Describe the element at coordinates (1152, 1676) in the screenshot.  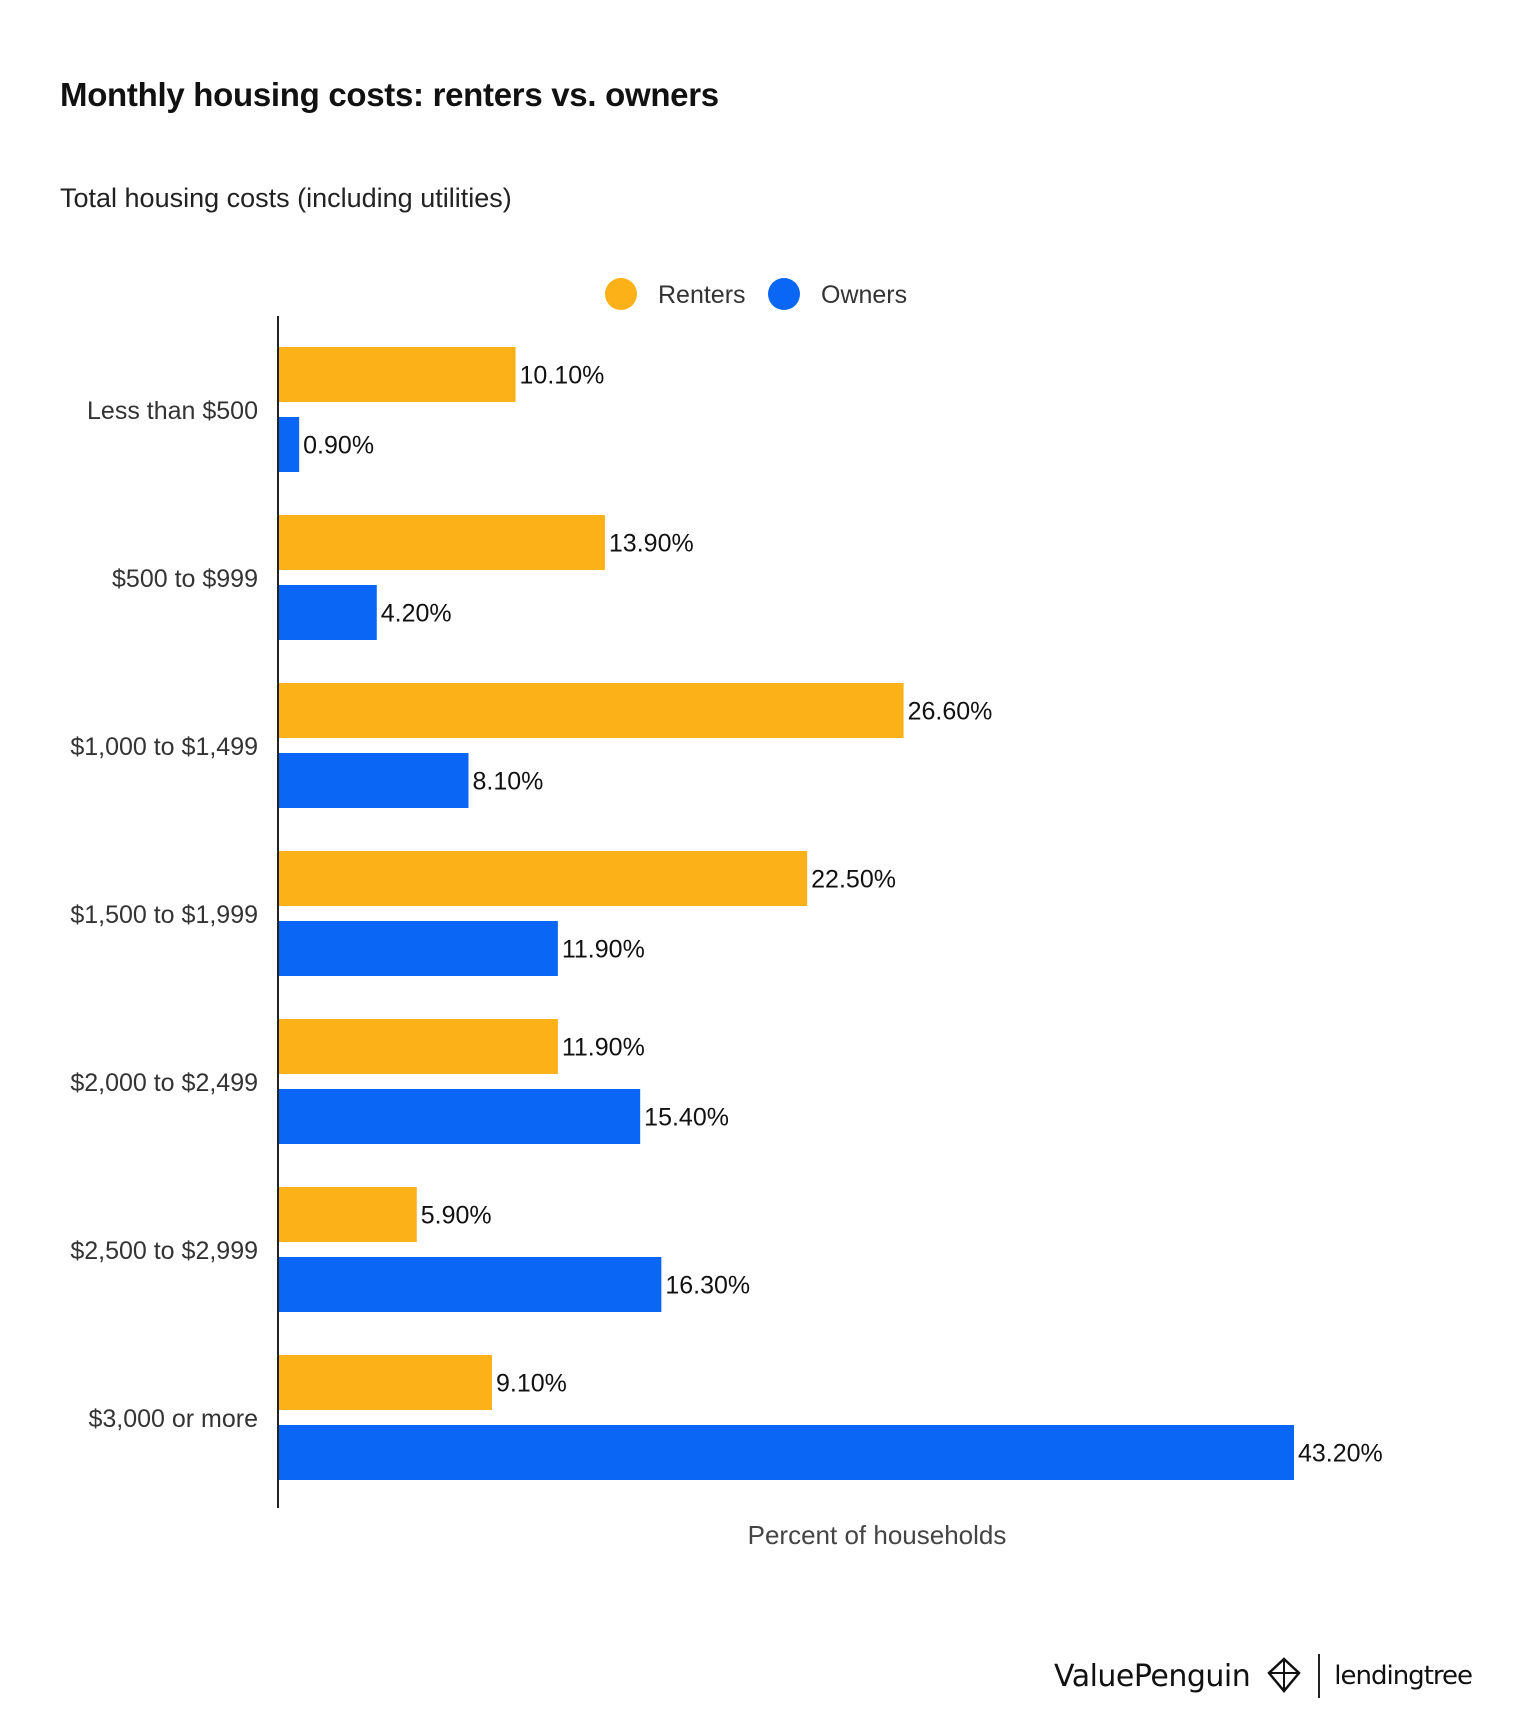
I see `valuepenguin-logo-text: ValuePenguin` at that location.